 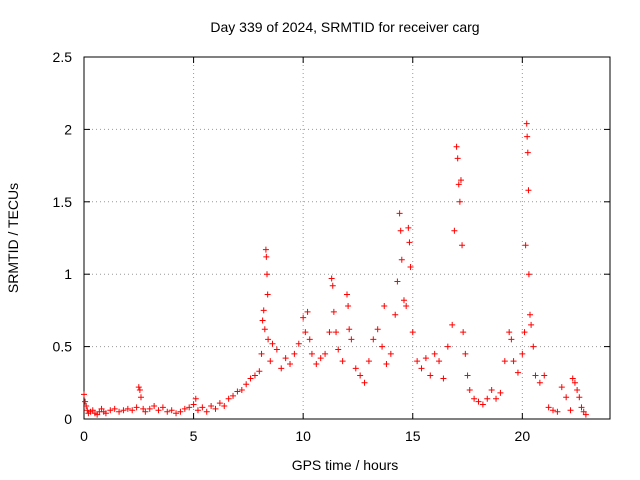 I want to click on x-tick-label: 5, so click(x=194, y=436).